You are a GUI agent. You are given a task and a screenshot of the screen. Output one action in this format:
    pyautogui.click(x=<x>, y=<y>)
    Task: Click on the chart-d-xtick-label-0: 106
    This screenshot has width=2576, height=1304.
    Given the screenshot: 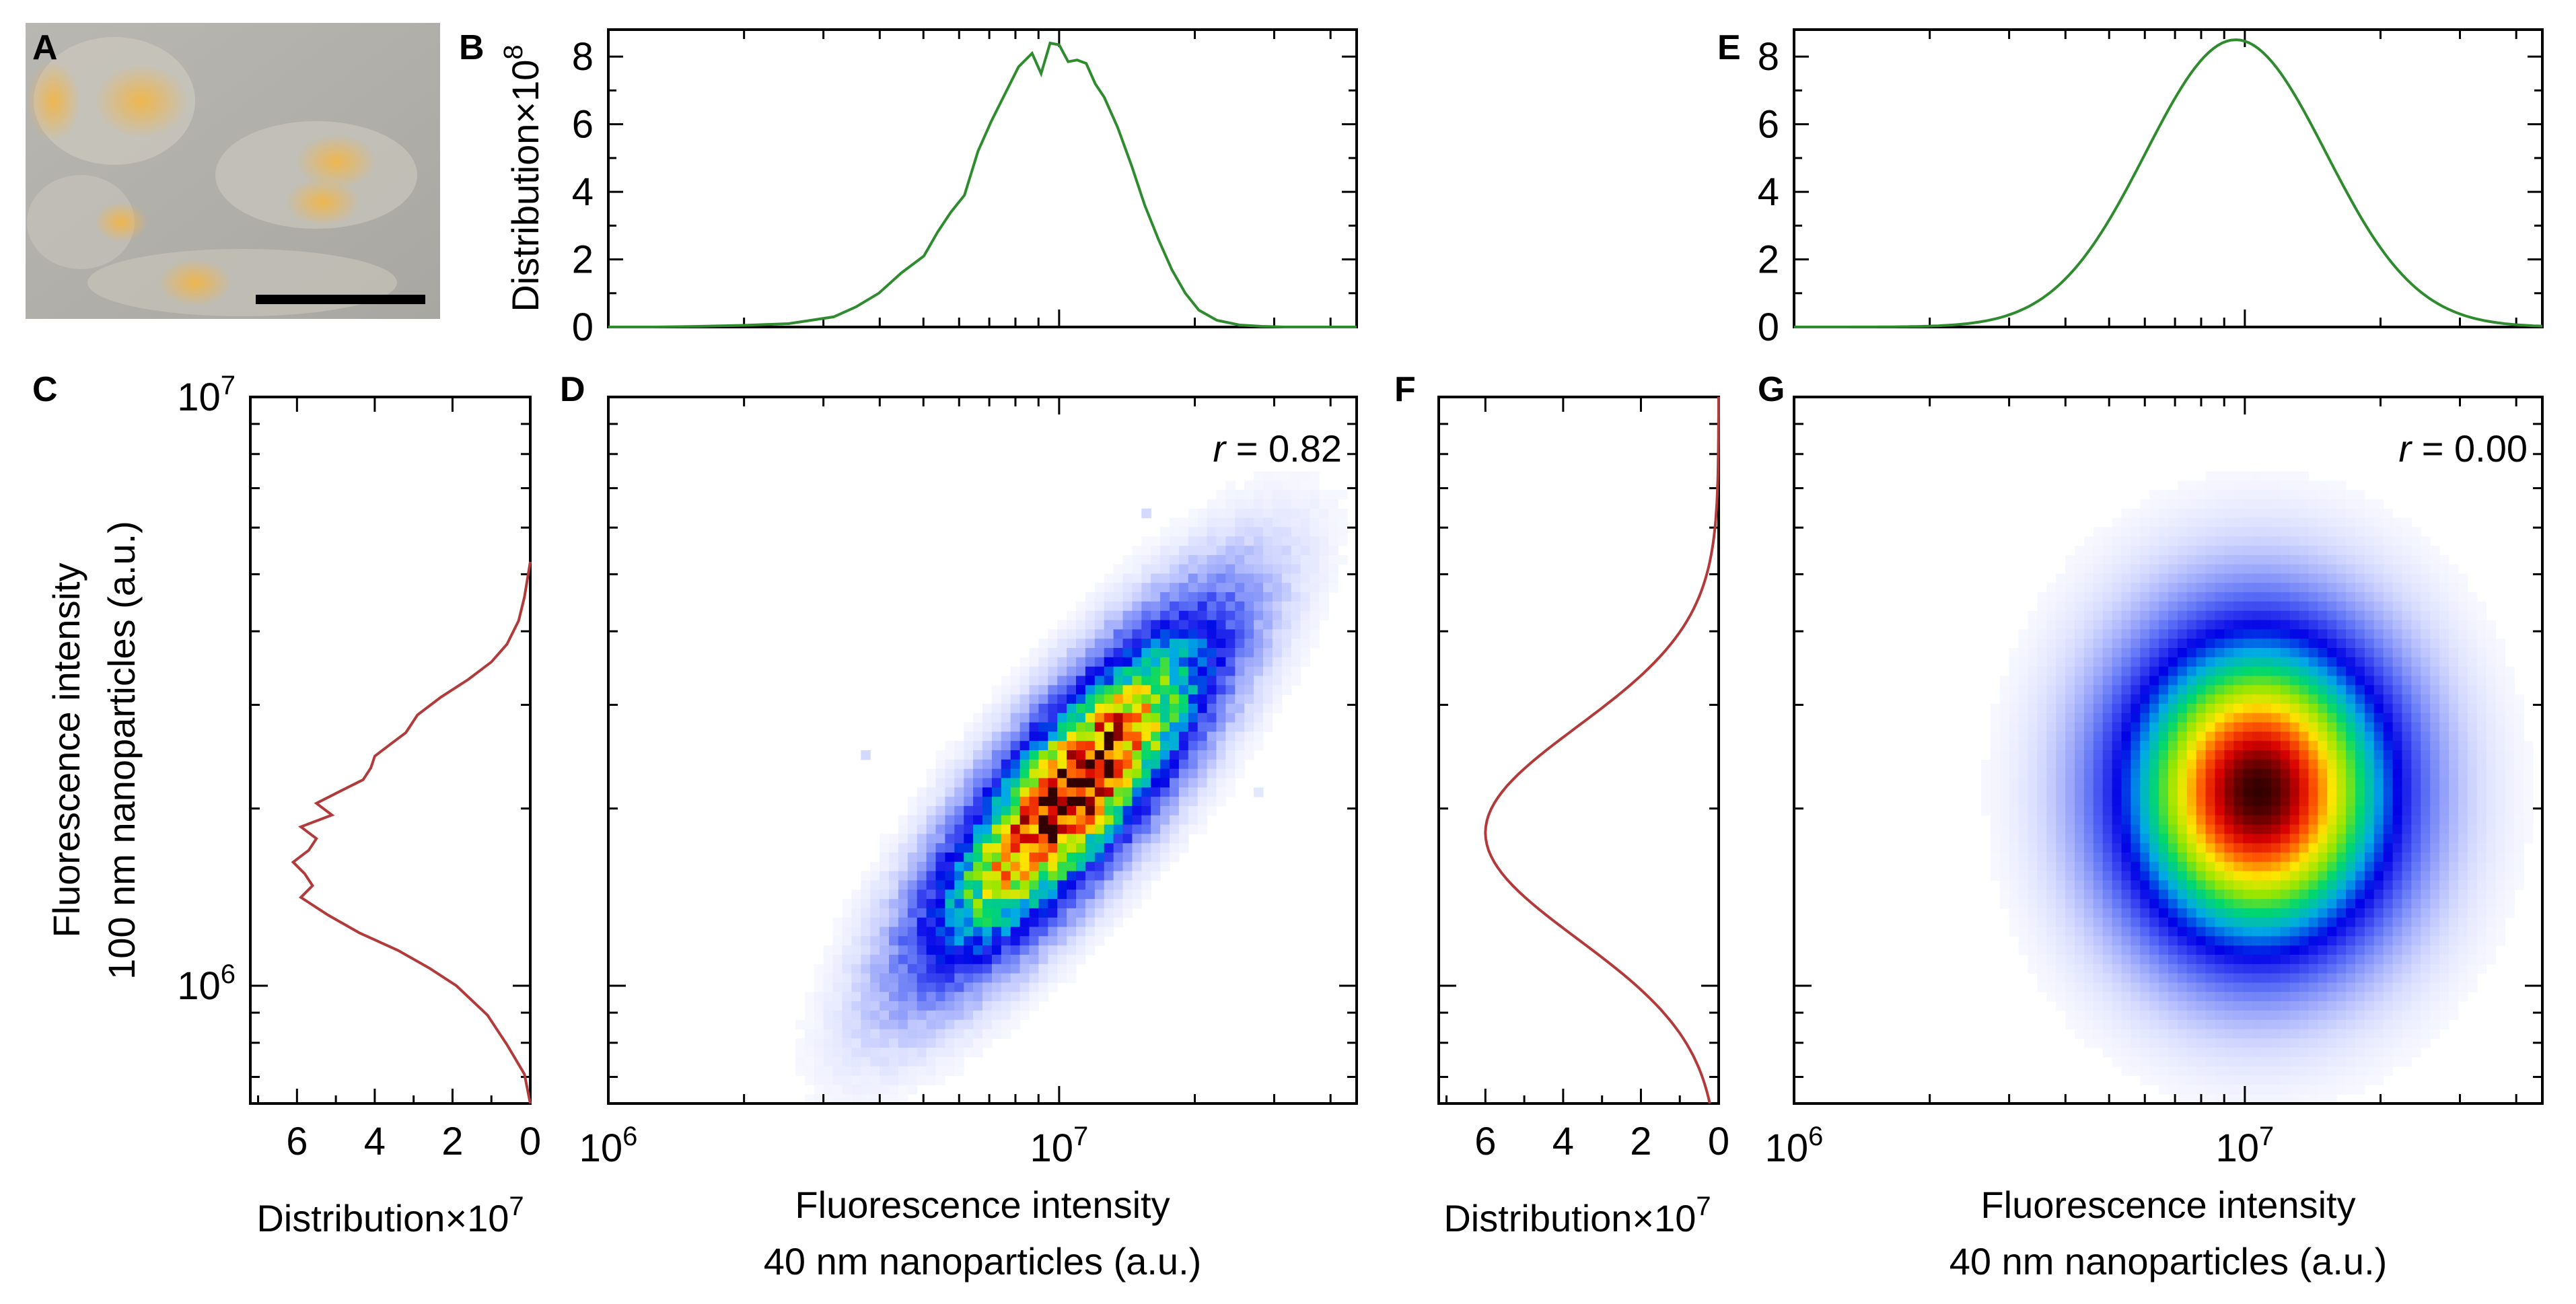 What is the action you would take?
    pyautogui.click(x=608, y=1146)
    